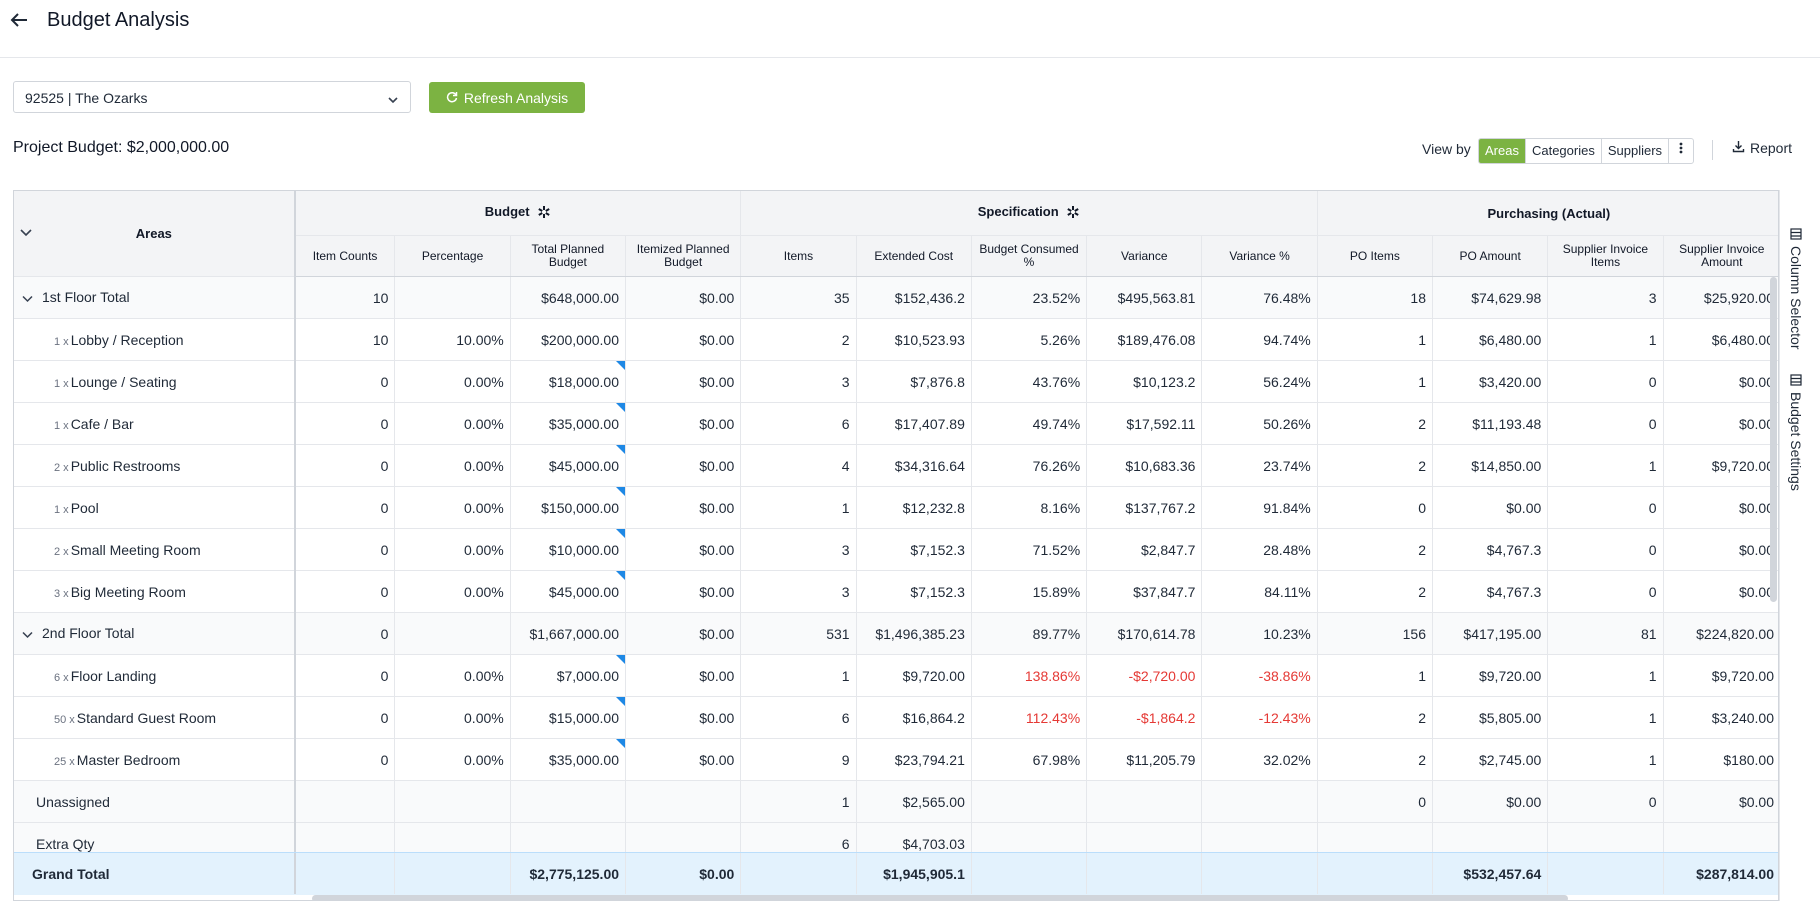  Describe the element at coordinates (1375, 256) in the screenshot. I see `col-po-items: PO Items` at that location.